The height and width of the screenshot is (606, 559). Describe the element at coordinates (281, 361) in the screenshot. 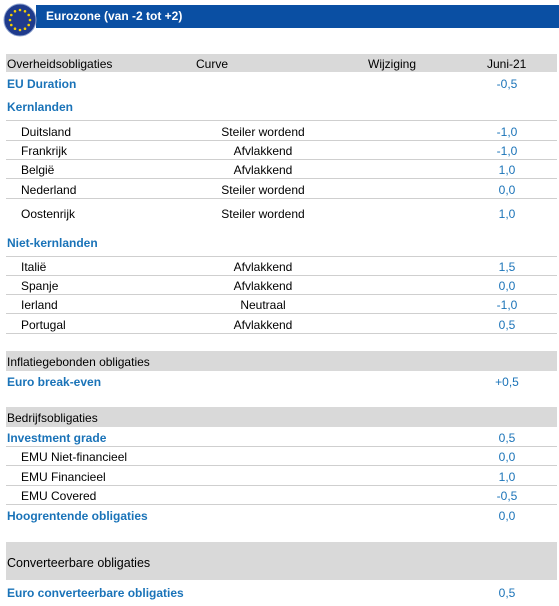

I see `section-inflatie-header` at that location.